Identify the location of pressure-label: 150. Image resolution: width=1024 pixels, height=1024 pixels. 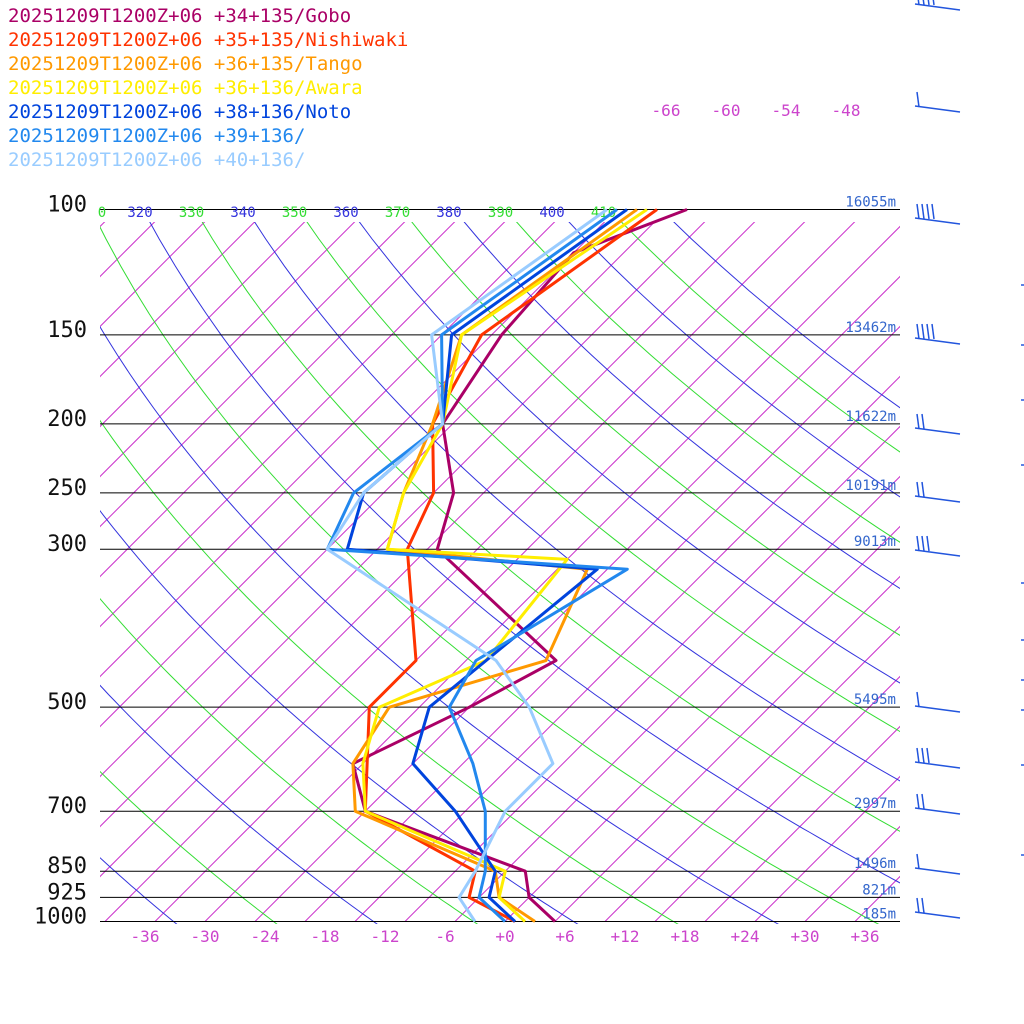
(67, 330).